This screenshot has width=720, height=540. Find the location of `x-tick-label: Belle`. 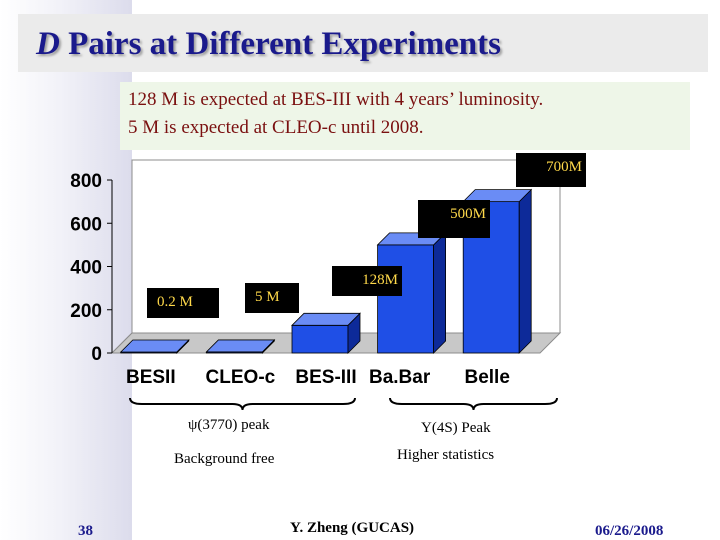

x-tick-label: Belle is located at coordinates (486, 377).